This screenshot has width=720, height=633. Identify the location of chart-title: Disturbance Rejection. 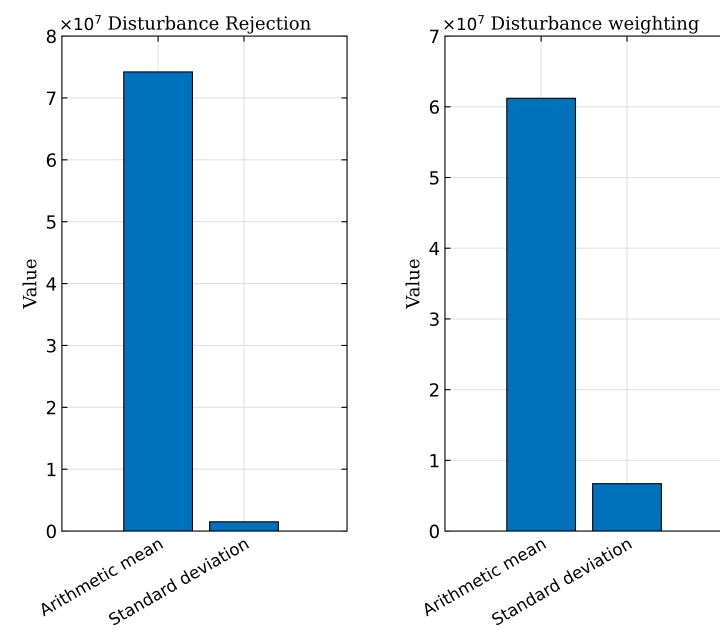
(209, 25).